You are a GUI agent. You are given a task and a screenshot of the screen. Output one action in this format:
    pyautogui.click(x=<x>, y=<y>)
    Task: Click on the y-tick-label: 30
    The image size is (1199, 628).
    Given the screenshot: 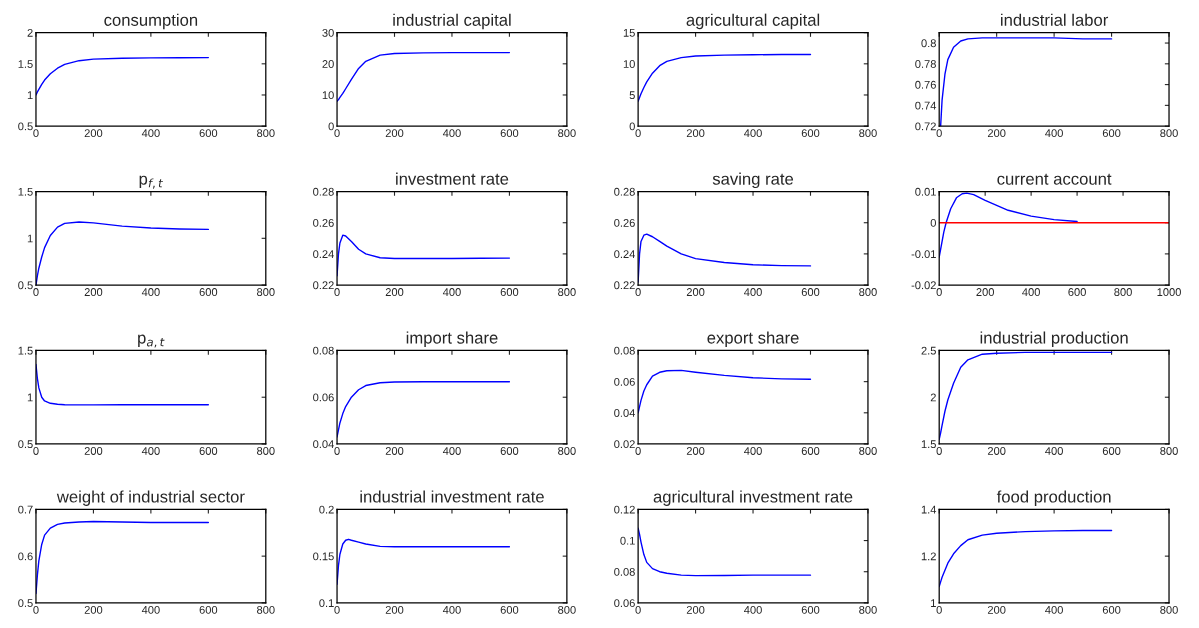 What is the action you would take?
    pyautogui.click(x=328, y=32)
    